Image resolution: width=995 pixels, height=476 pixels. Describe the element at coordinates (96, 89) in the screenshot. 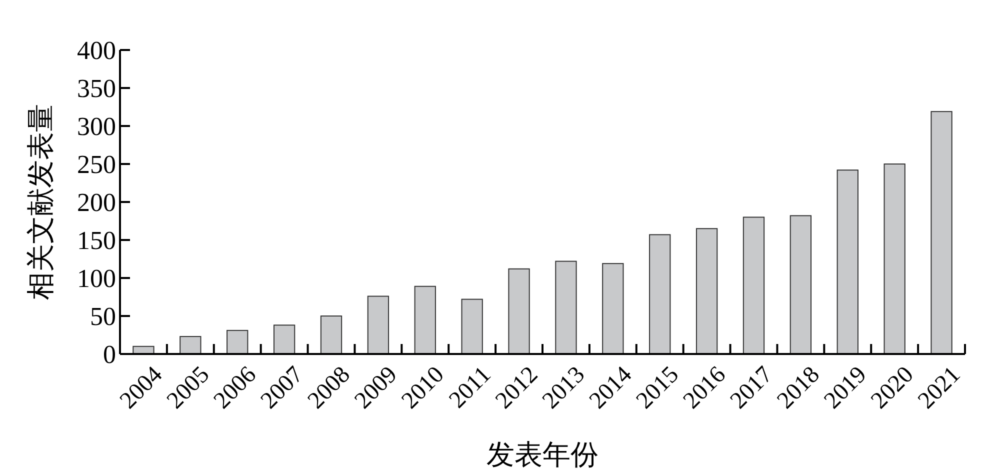

I see `y-tick-label: 350` at that location.